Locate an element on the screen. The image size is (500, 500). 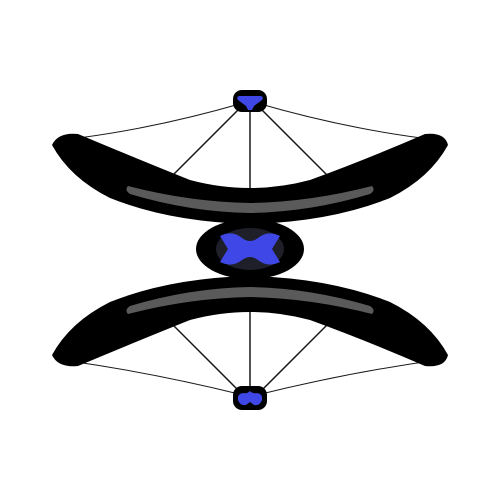
bottom-nock-gem is located at coordinates (250, 398).